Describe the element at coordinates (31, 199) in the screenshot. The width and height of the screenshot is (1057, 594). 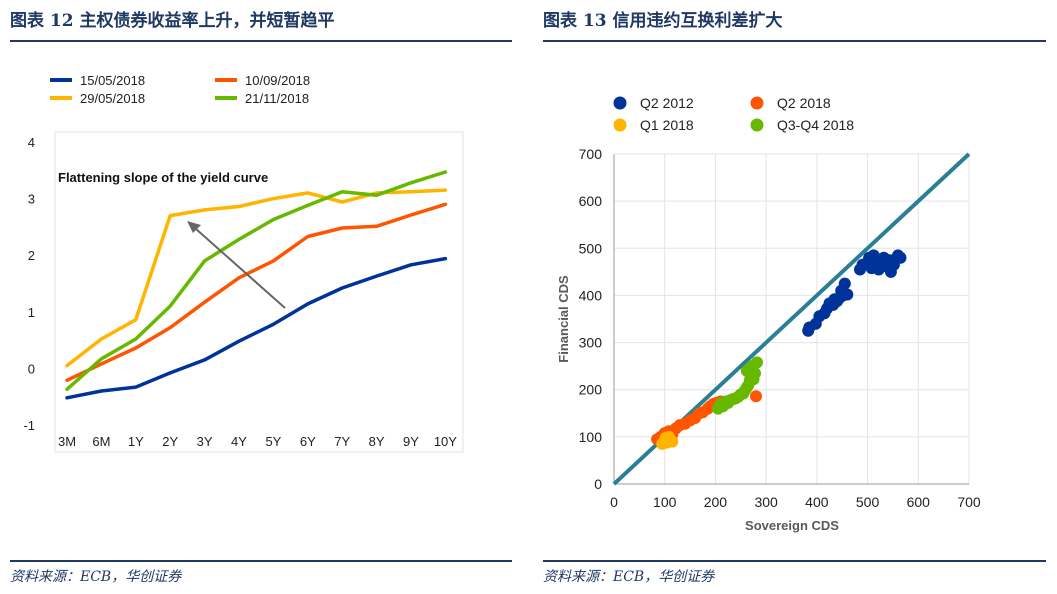
I see `yield-y-tick-label: 3` at that location.